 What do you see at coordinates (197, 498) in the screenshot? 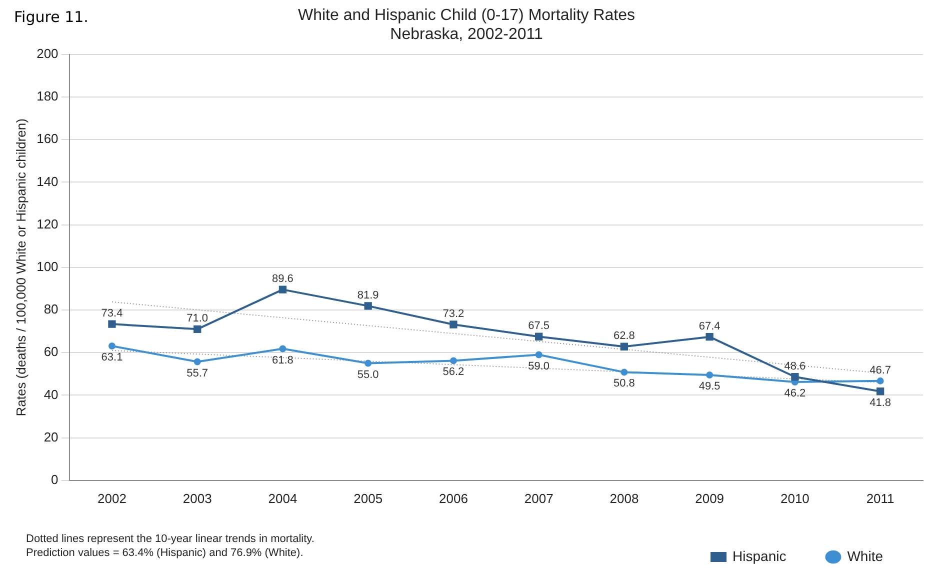
I see `x-tick-label: 2003` at bounding box center [197, 498].